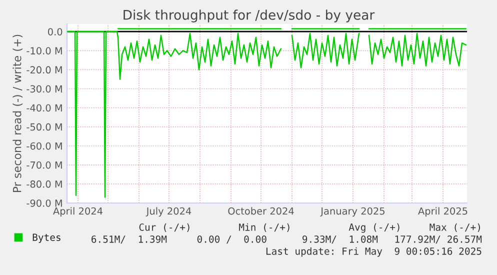  I want to click on text: 6.51M/ 1.39M, so click(129, 239).